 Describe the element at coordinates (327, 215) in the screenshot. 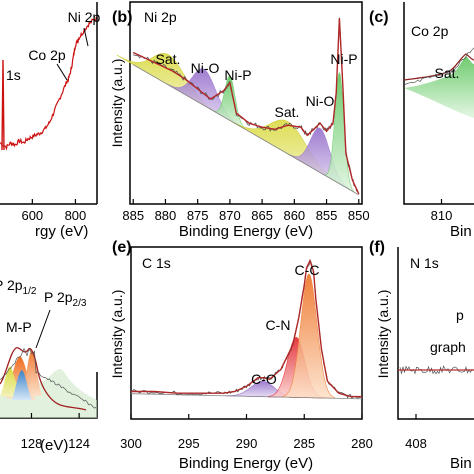

I see `x-tick-label: 855` at that location.